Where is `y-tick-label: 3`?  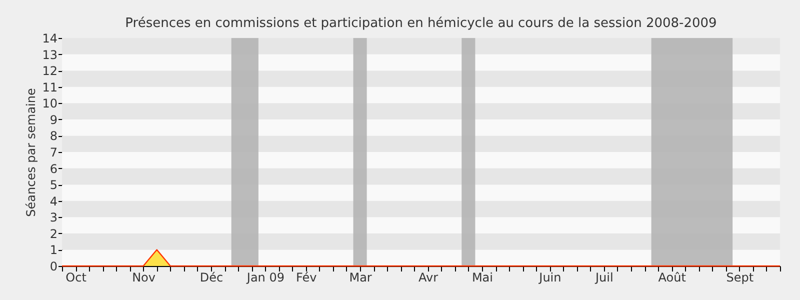 y-tick-label: 3 is located at coordinates (54, 217).